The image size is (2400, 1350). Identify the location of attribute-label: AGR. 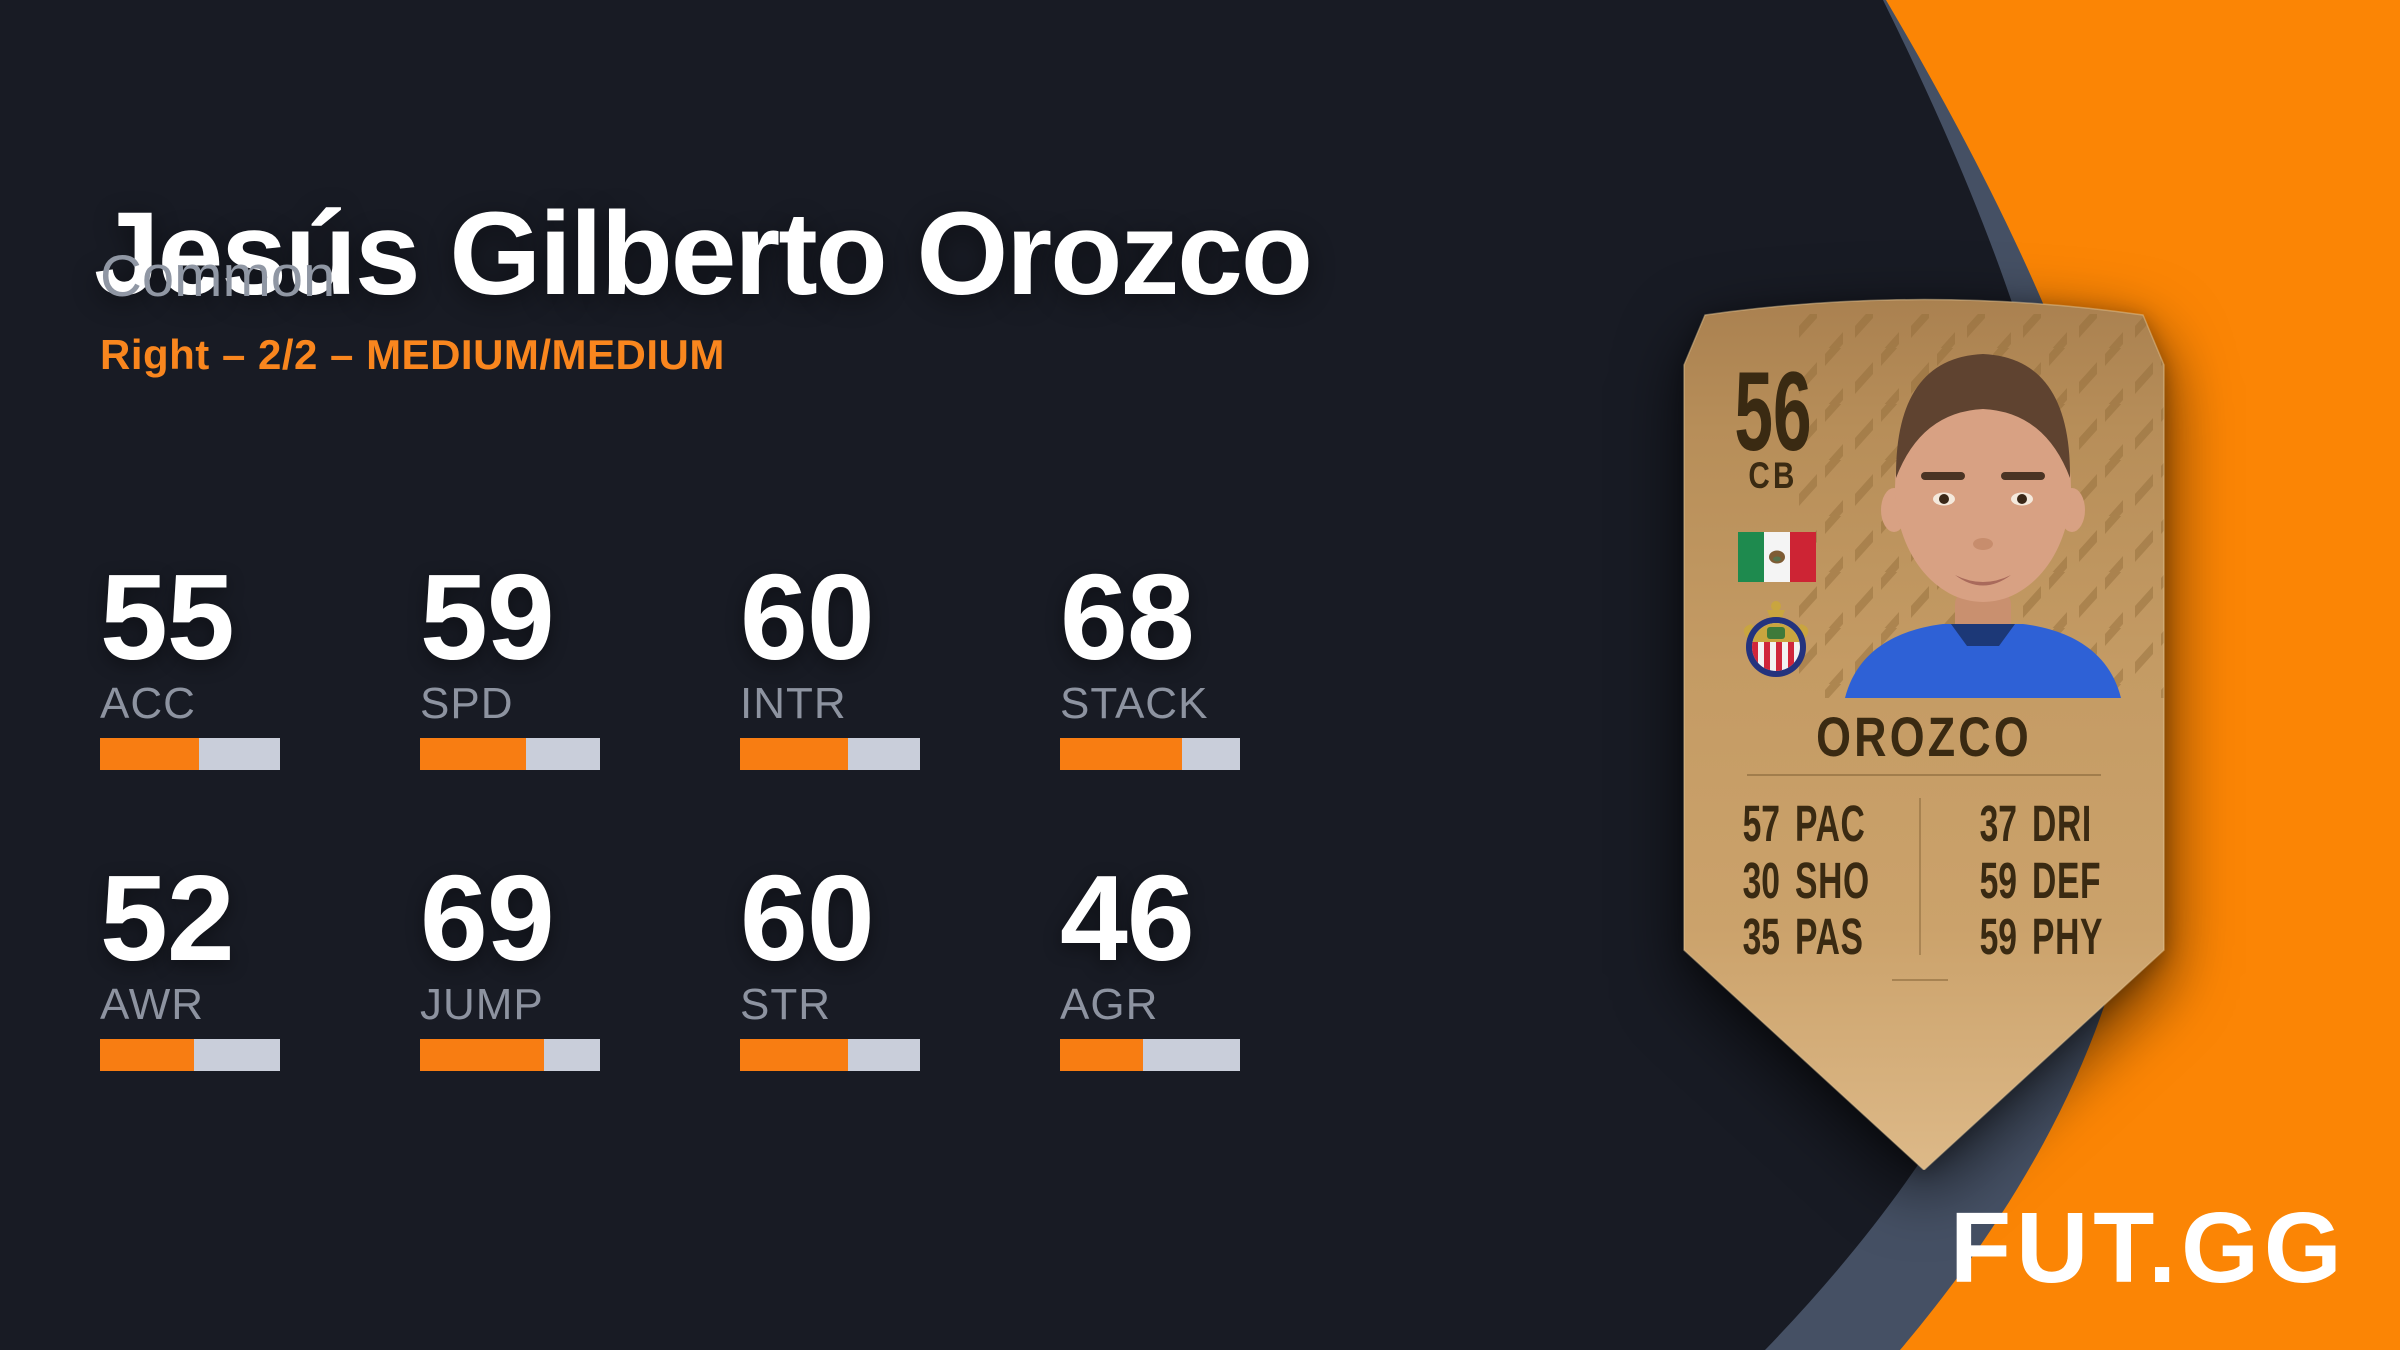
(1109, 1004).